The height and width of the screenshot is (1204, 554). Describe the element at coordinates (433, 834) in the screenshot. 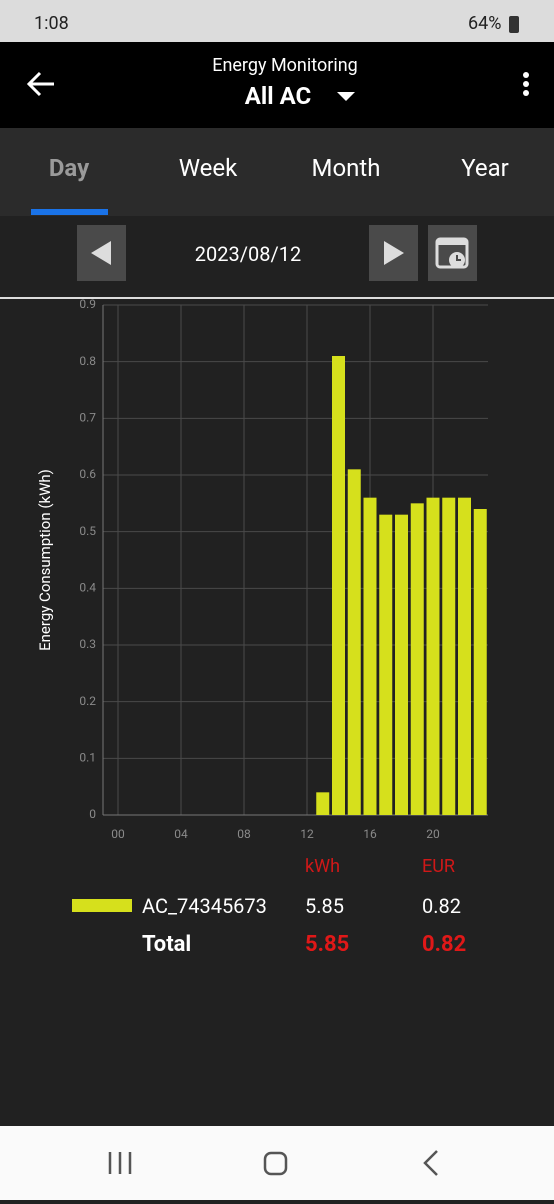

I see `x-tick-label: 20` at that location.